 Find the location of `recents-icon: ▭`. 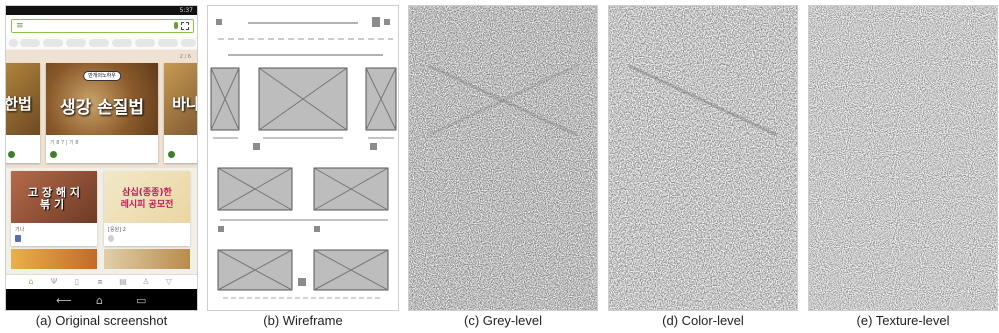

recents-icon: ▭ is located at coordinates (141, 300).